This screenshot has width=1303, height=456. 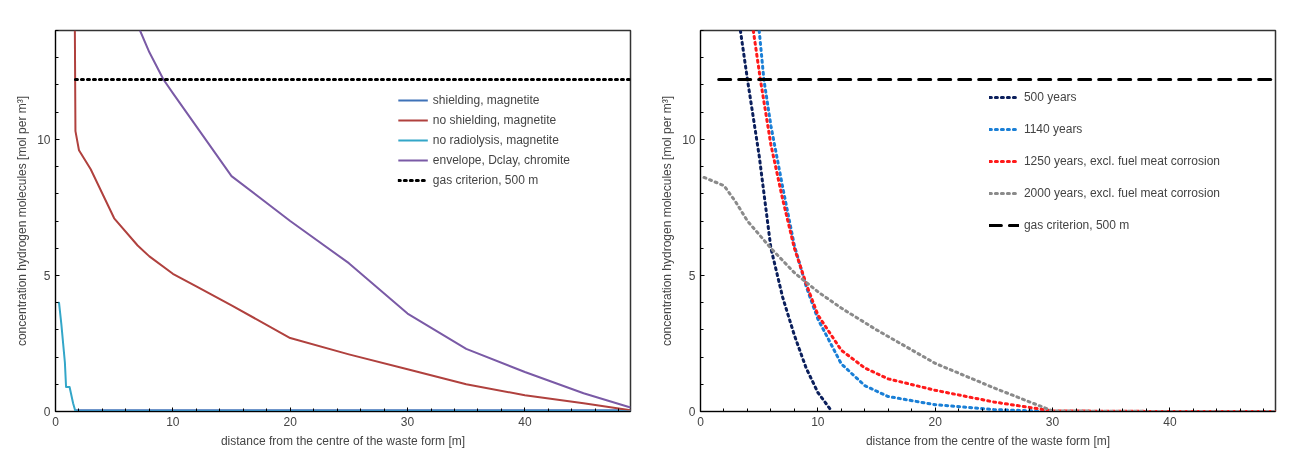 What do you see at coordinates (786, 221) in the screenshot?
I see `line-series` at bounding box center [786, 221].